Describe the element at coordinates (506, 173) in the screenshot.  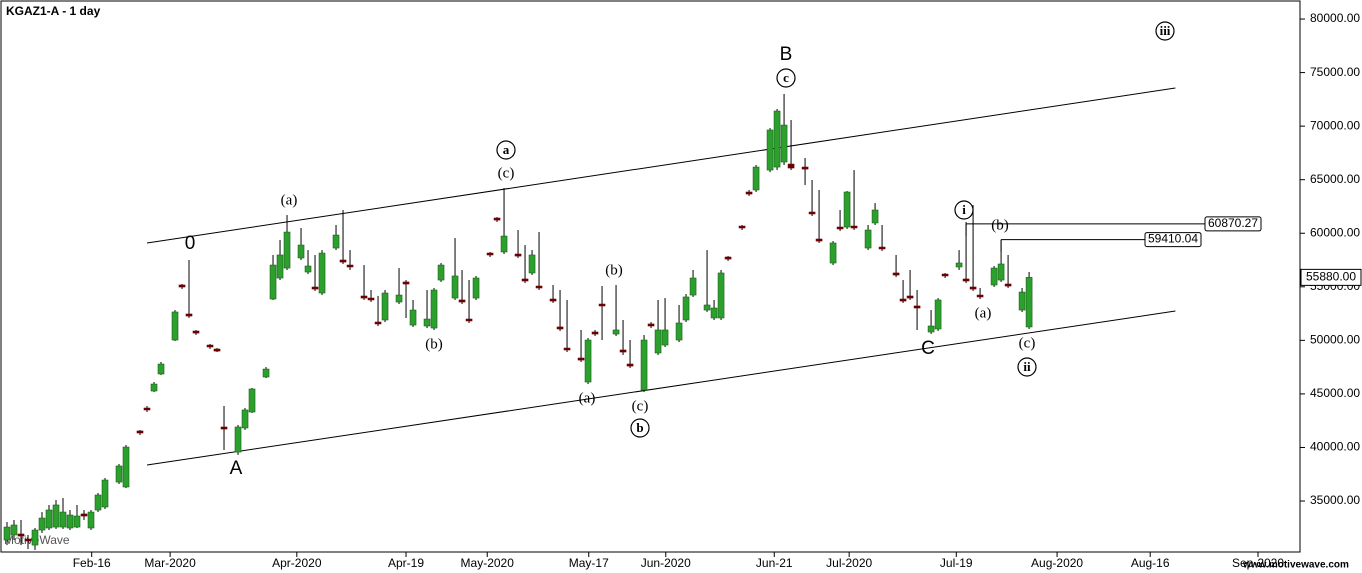
I see `wave-label: (c)` at that location.